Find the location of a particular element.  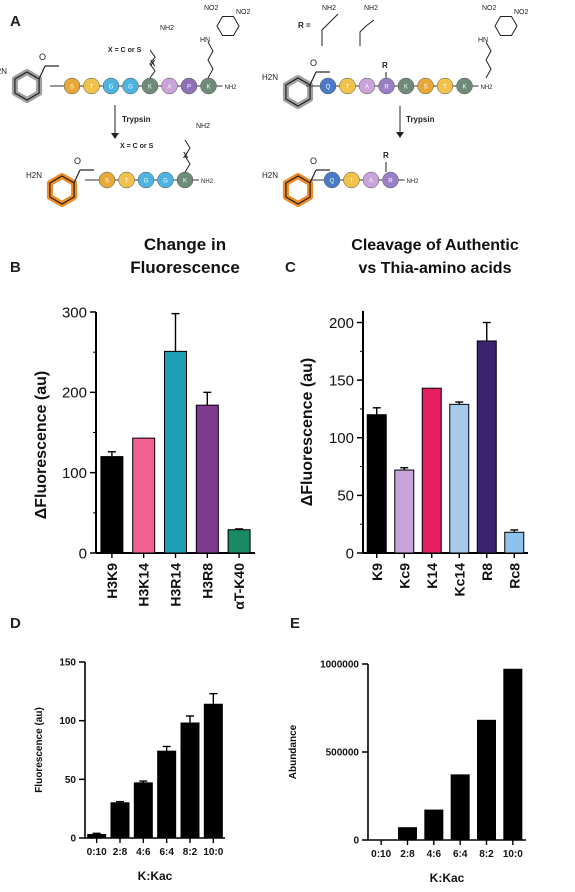

x-tick-label: K14 is located at coordinates (432, 576).